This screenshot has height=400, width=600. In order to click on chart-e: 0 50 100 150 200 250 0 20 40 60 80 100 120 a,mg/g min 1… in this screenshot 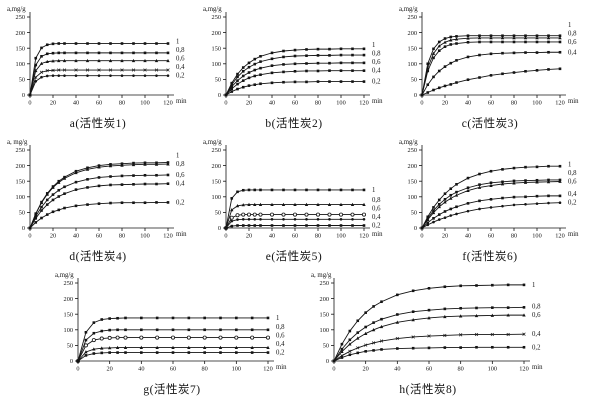, I will do `click(294, 202)`.